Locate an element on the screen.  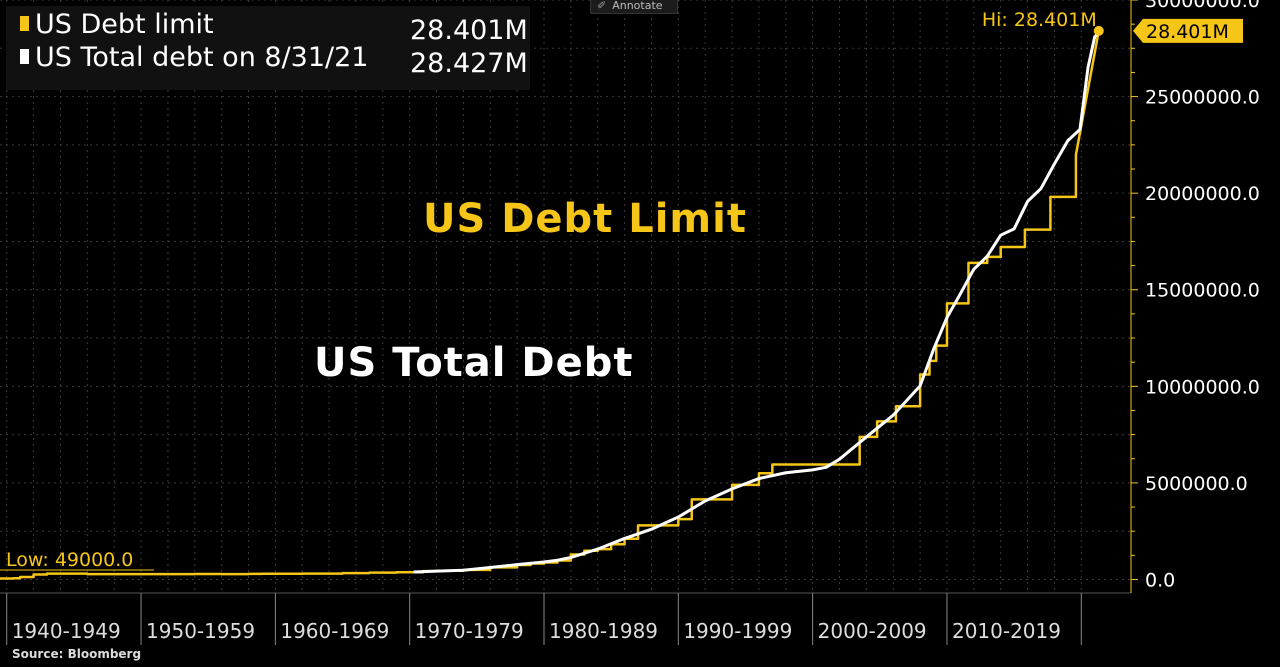
legend-item-total-debt: US Total debt on 8/31/21 is located at coordinates (194, 58).